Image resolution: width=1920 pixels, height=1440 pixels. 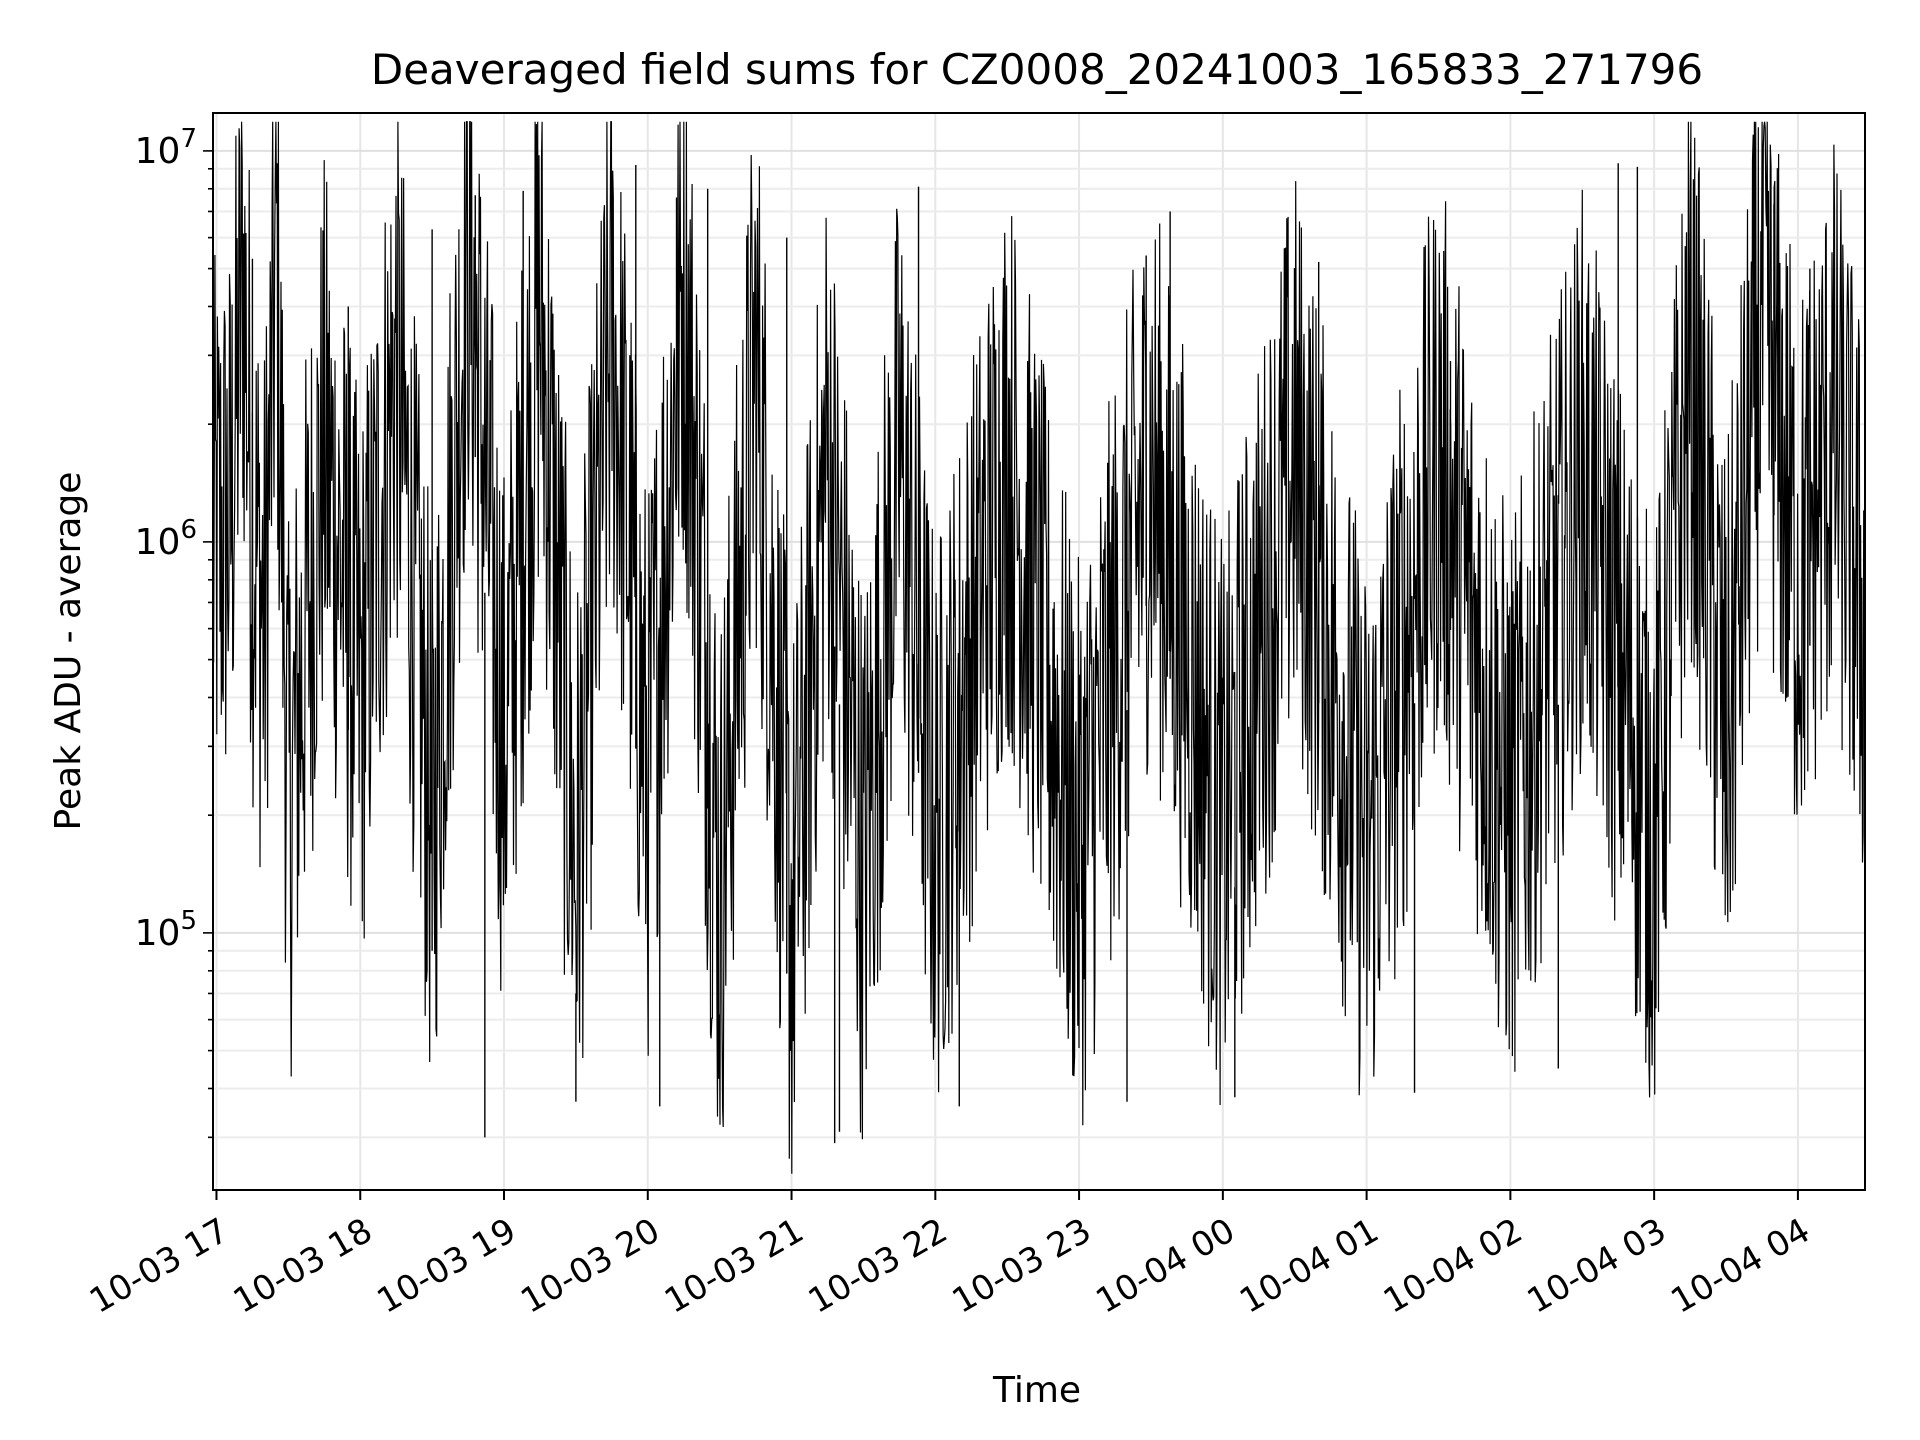 What do you see at coordinates (166, 539) in the screenshot?
I see `y-tick-label: 10⁶` at bounding box center [166, 539].